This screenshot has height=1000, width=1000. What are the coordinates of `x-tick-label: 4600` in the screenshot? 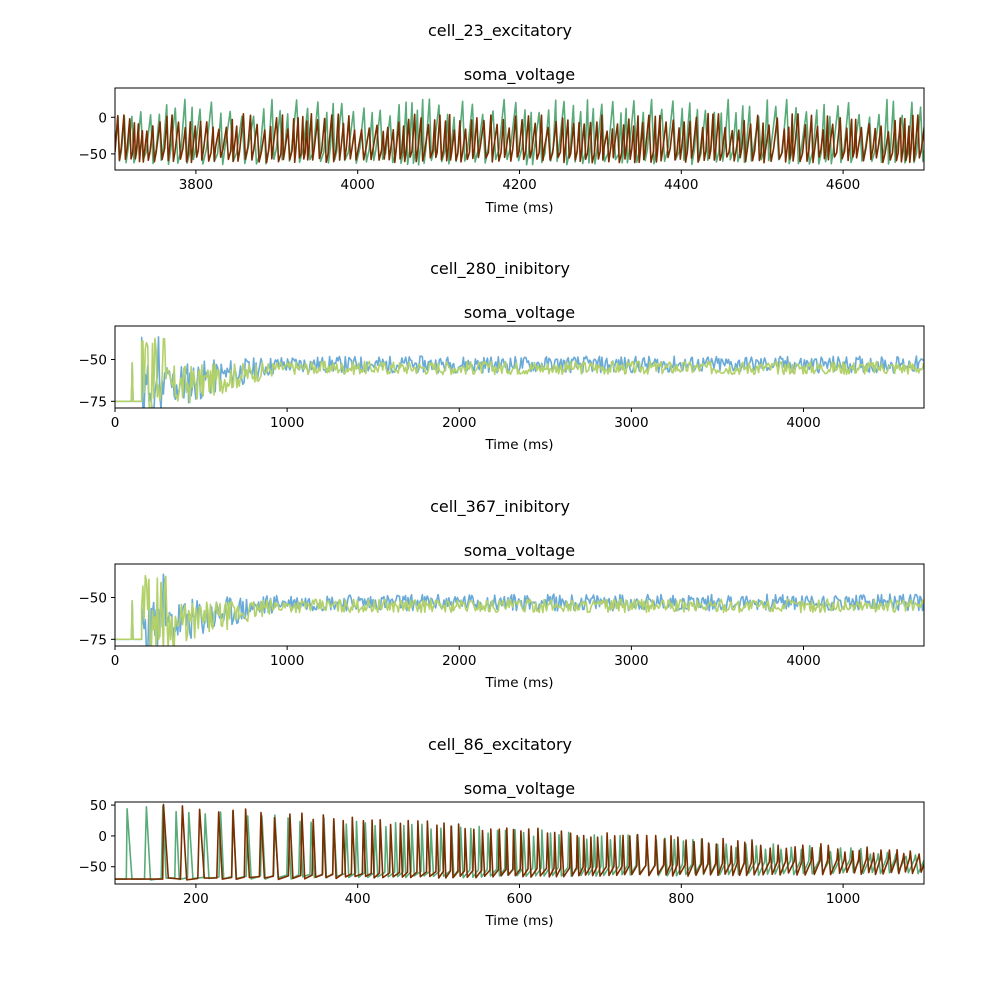 It's located at (843, 185).